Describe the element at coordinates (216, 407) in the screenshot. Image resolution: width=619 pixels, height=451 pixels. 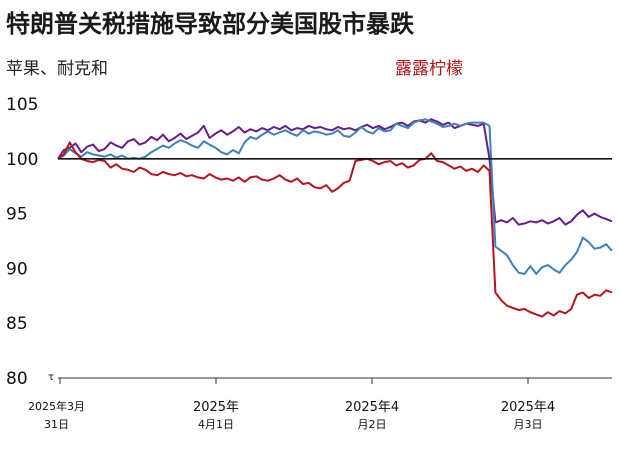
I see `x-tick-label-line1: 2025年` at that location.